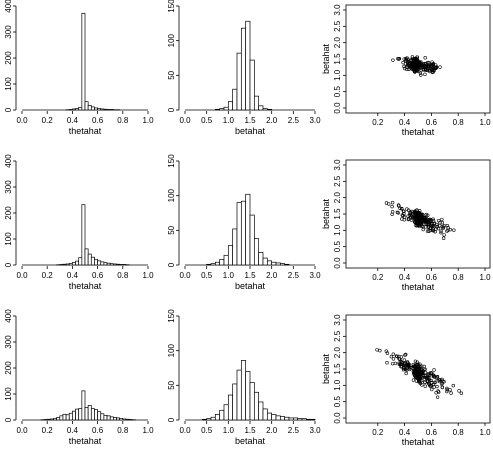  I want to click on x-tick-label: 2.0, so click(272, 275).